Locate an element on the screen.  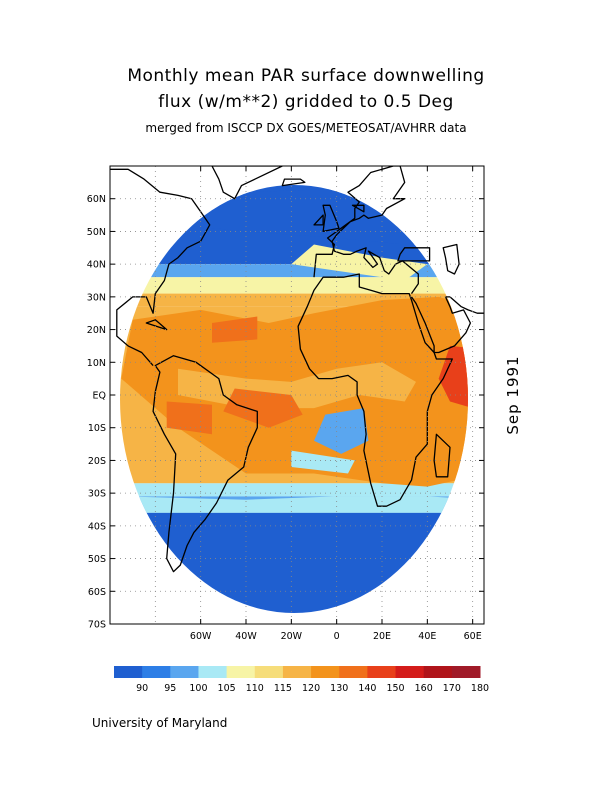
lat-tick-label: 30N is located at coordinates (96, 297).